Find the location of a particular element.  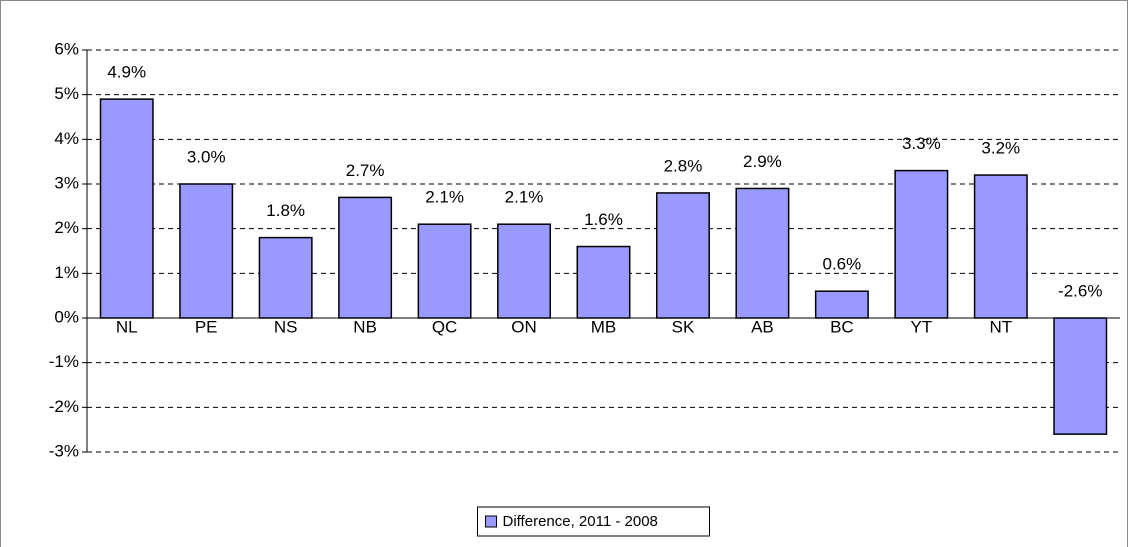

data-label: -2.6% is located at coordinates (1080, 290).